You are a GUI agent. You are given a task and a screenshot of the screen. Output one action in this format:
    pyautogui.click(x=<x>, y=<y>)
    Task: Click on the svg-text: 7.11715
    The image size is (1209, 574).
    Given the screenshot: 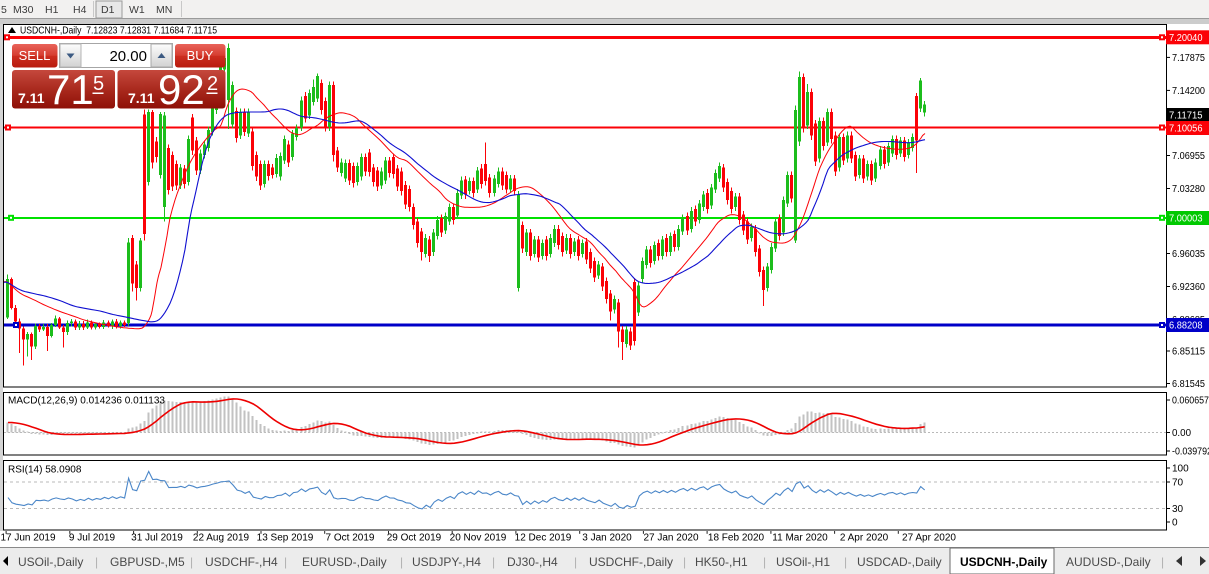 What is the action you would take?
    pyautogui.click(x=1186, y=116)
    